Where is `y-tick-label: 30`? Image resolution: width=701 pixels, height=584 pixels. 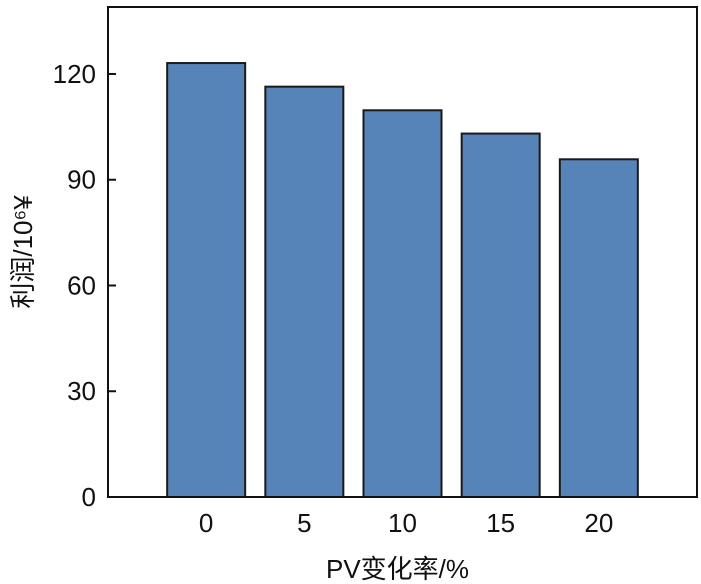 y-tick-label: 30 is located at coordinates (81, 391).